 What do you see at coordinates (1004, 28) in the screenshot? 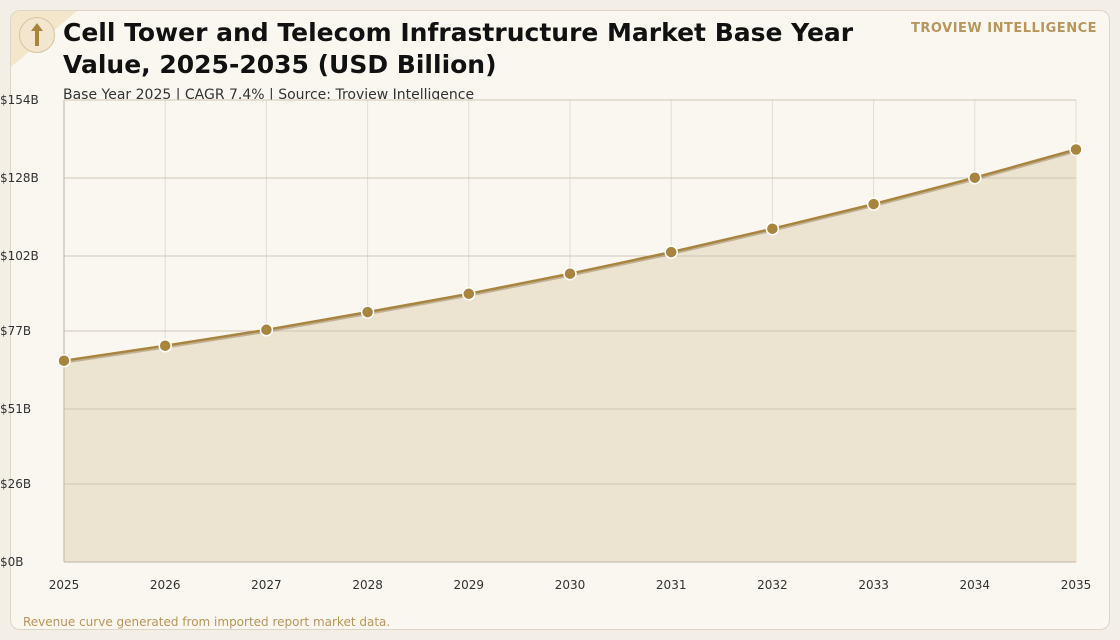
I see `brand-label: TROVIEW INTELLIGENCE` at bounding box center [1004, 28].